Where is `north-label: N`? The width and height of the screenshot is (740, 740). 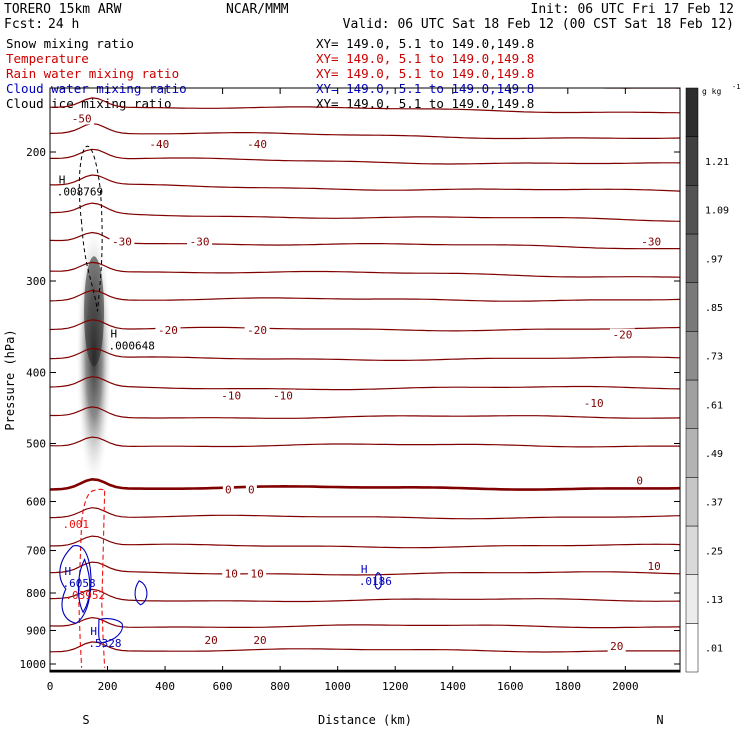 north-label: N is located at coordinates (659, 720).